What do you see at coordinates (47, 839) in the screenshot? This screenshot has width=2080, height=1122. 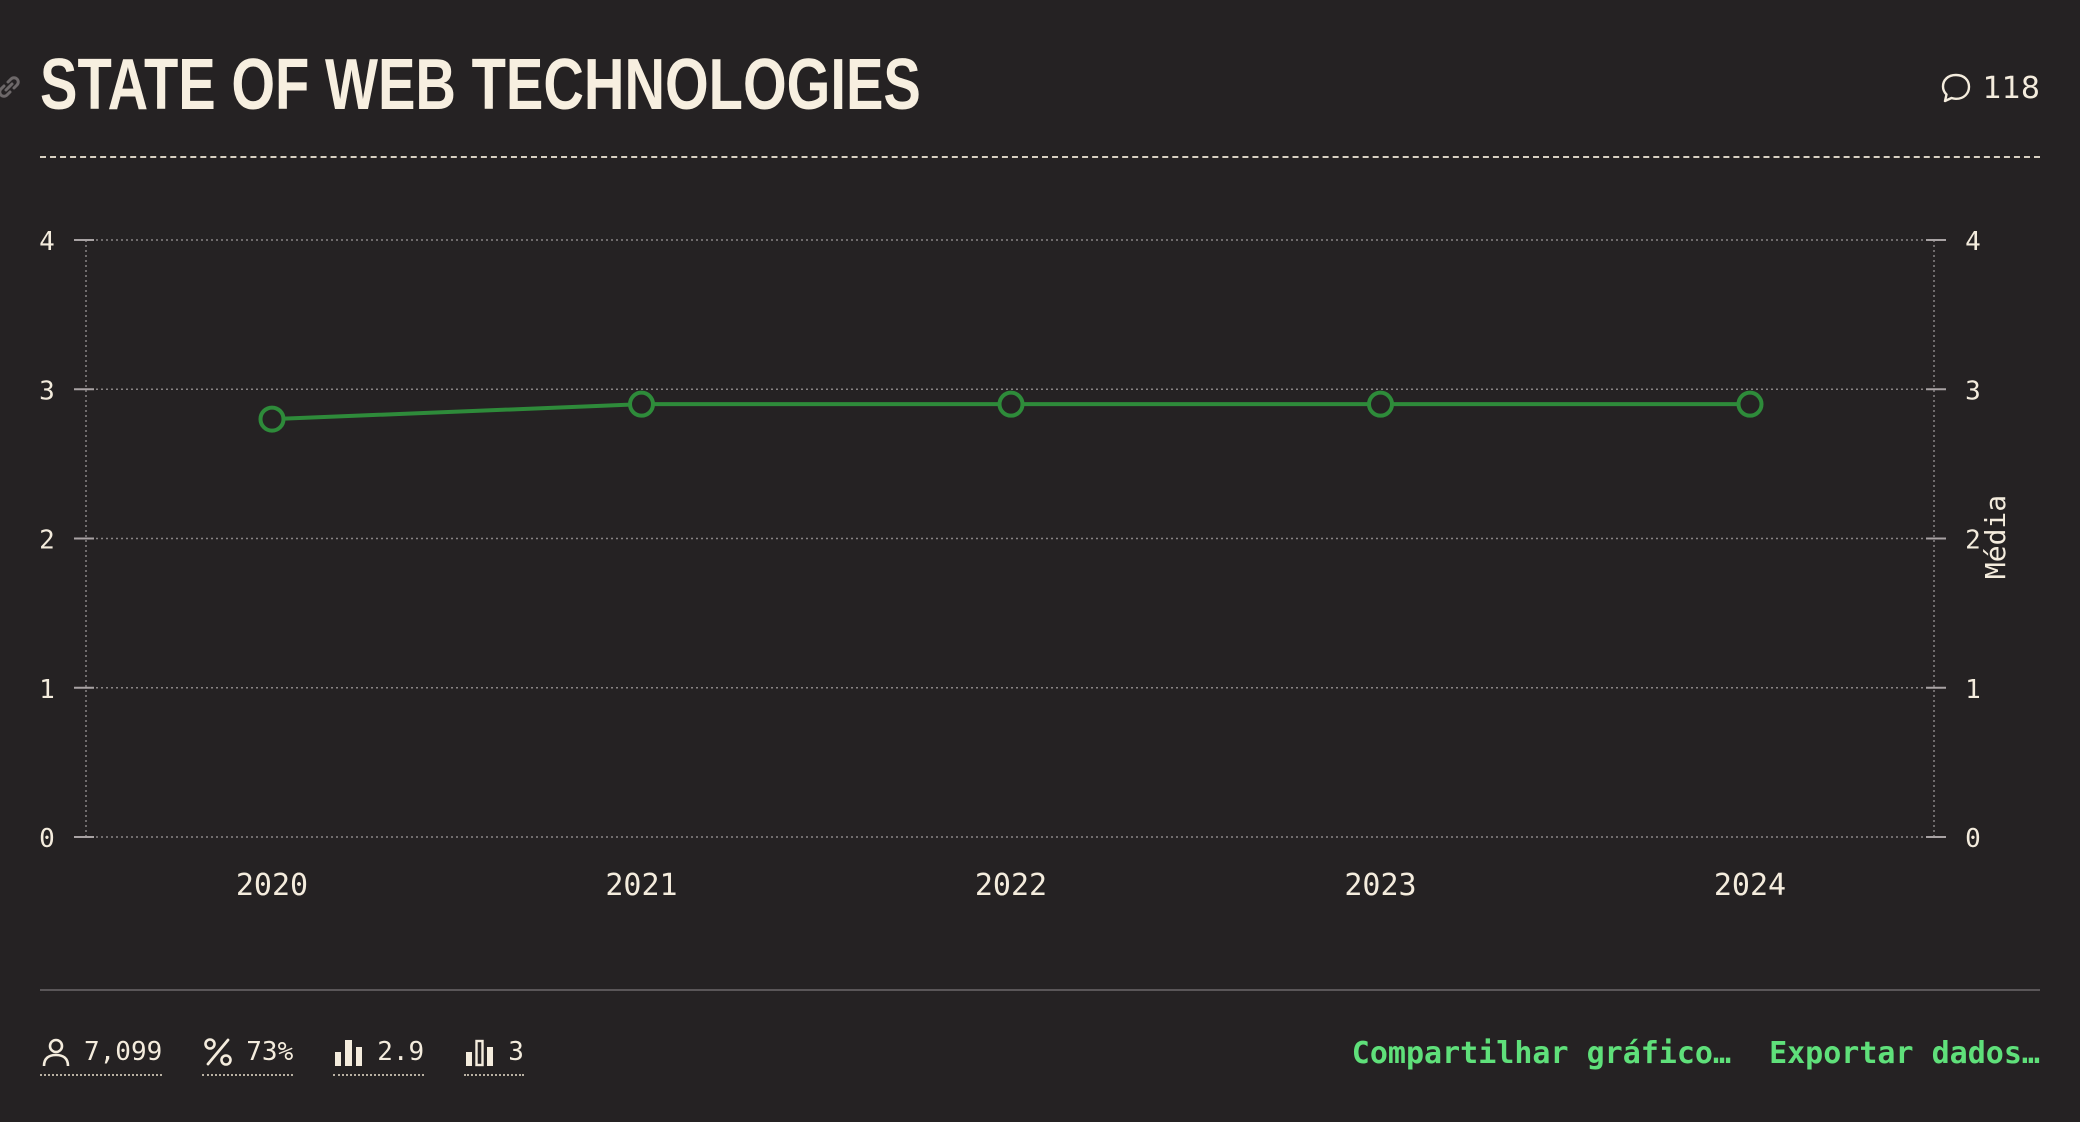 I see `y-tick-label: 0` at bounding box center [47, 839].